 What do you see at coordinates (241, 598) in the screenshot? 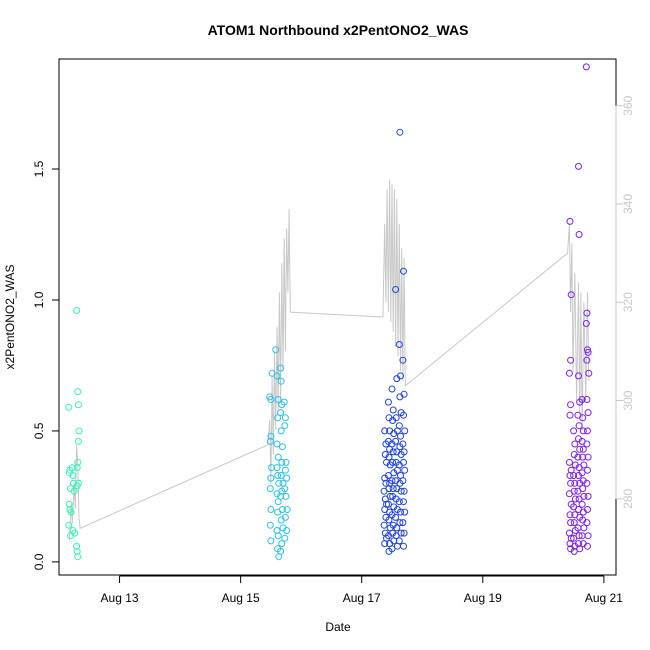
I see `x-tick-label: Aug 15` at bounding box center [241, 598].